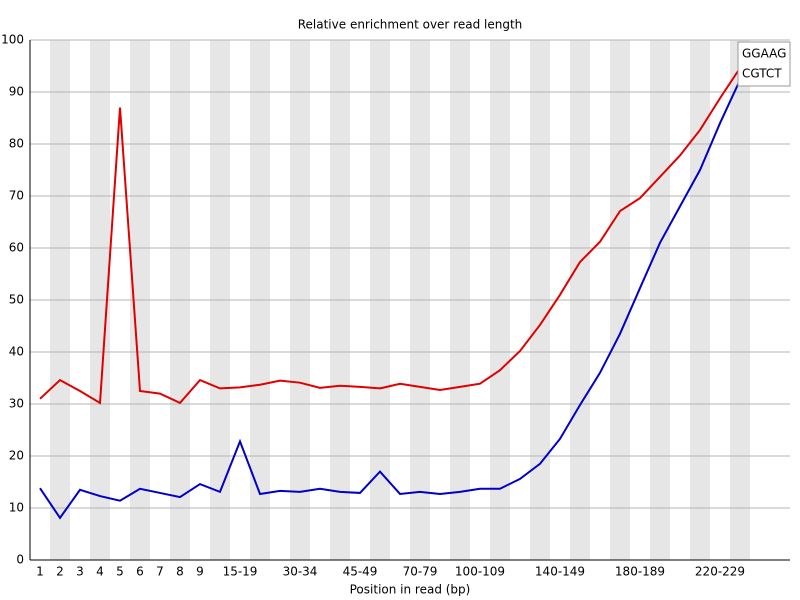 This screenshot has height=600, width=800. What do you see at coordinates (60, 572) in the screenshot?
I see `x-tick-label: 2` at bounding box center [60, 572].